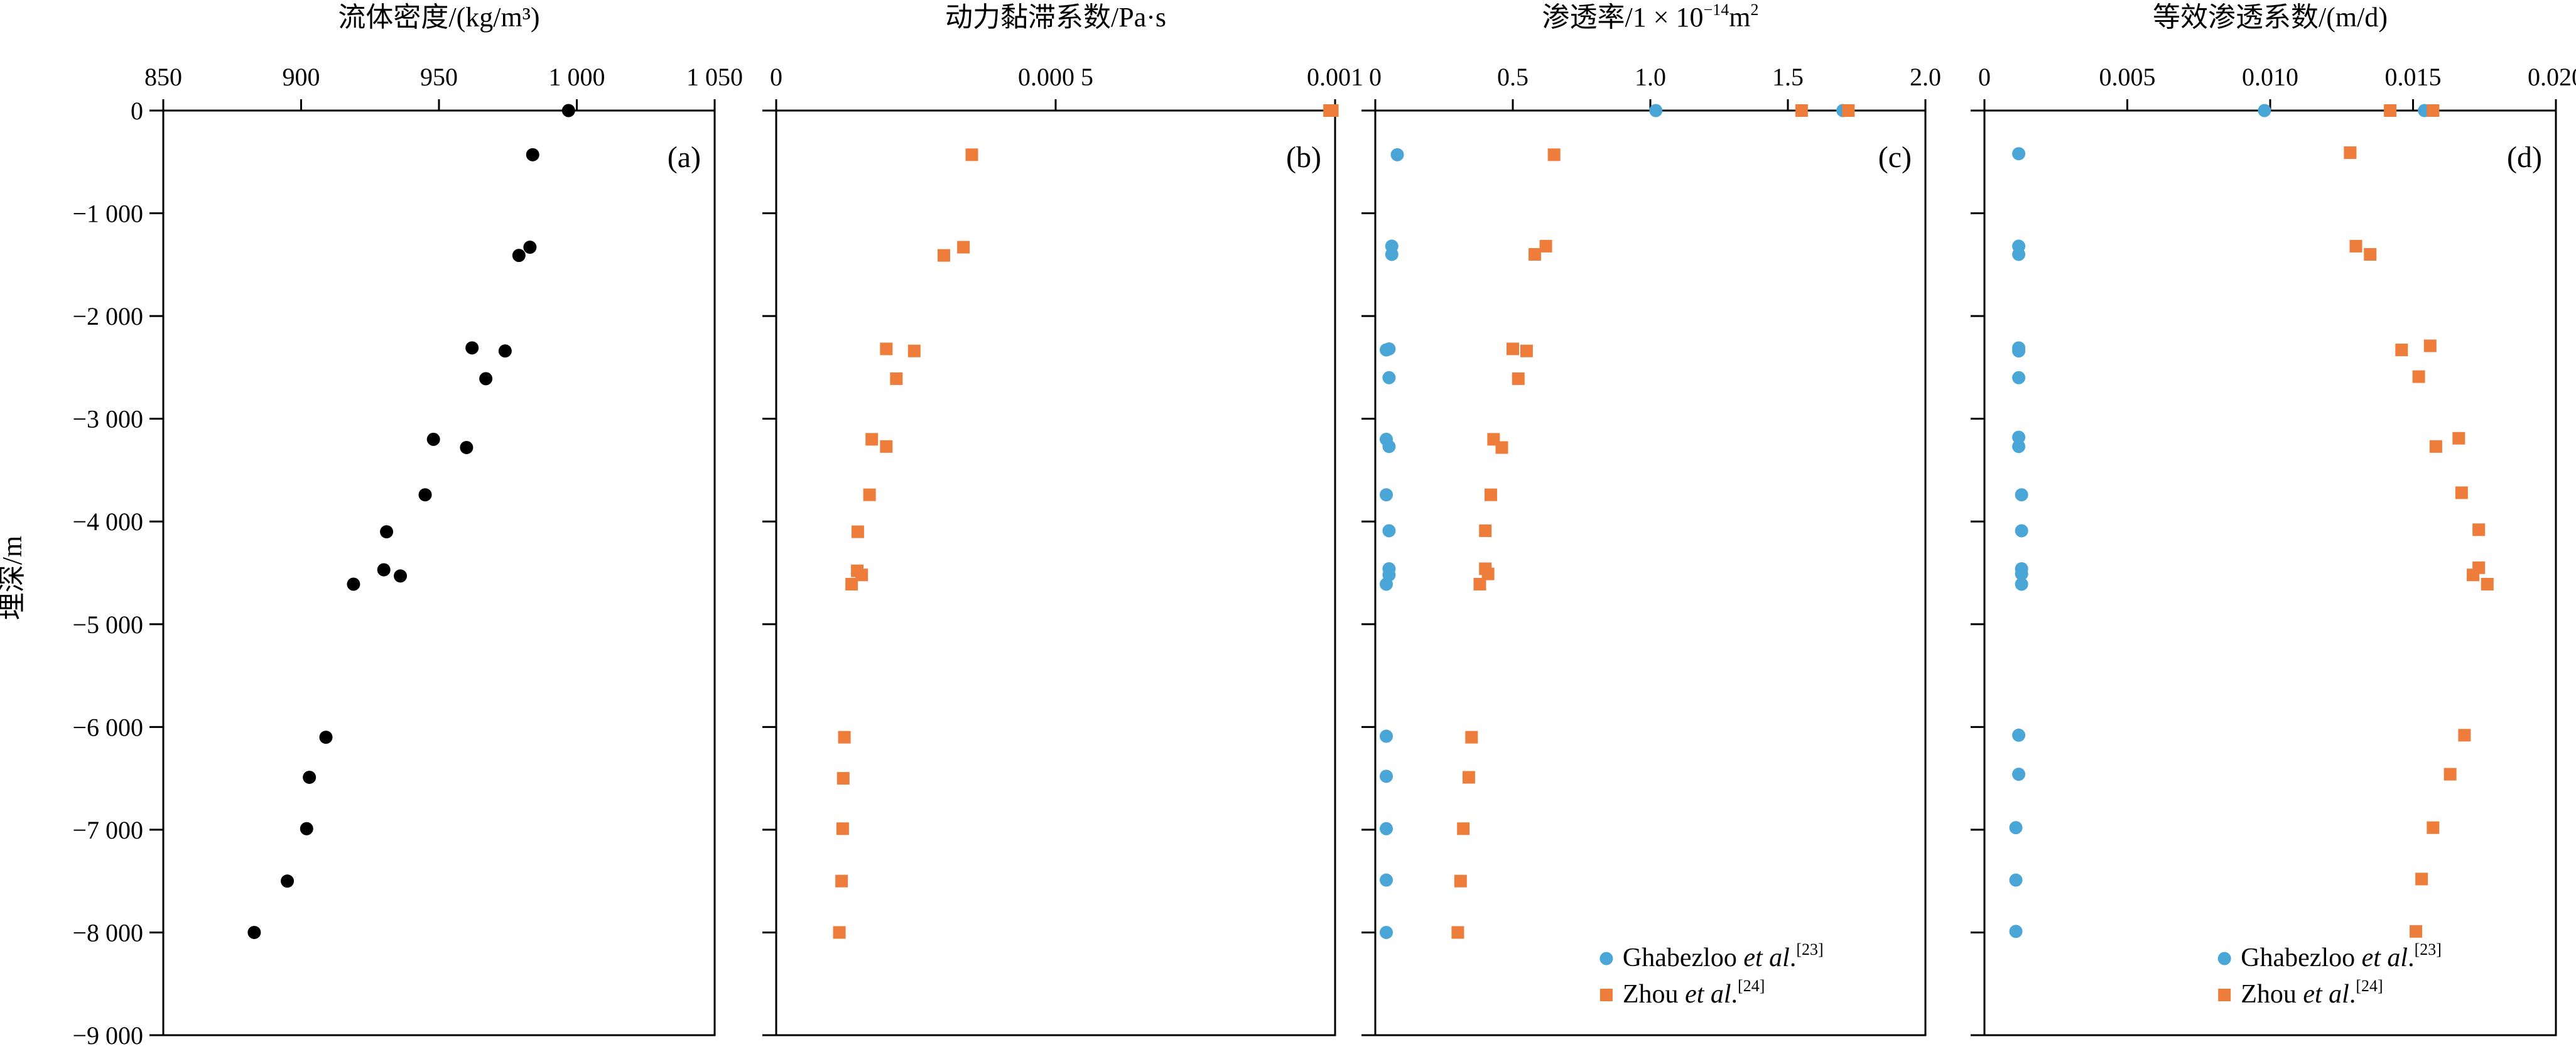 This screenshot has height=1049, width=2576. Describe the element at coordinates (108, 316) in the screenshot. I see `y-tick-label: −2 000` at that location.